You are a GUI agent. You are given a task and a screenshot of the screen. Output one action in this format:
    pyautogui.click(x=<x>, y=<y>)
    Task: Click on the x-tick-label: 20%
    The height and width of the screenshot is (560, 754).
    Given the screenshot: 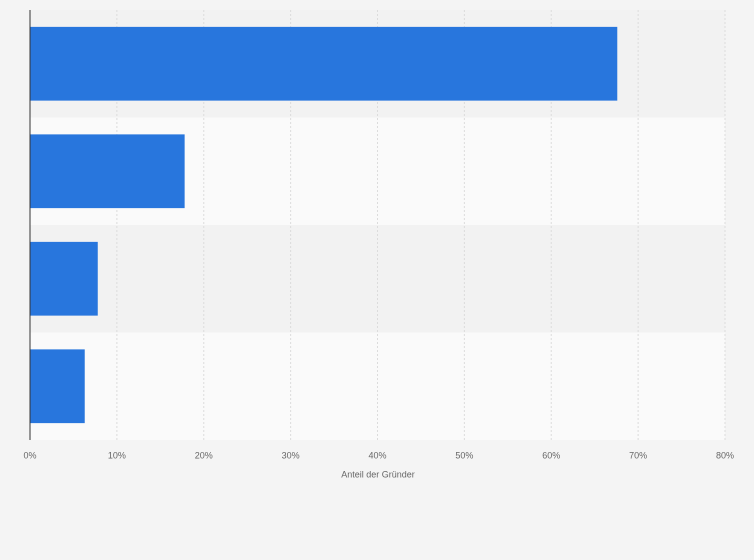 What is the action you would take?
    pyautogui.click(x=204, y=455)
    